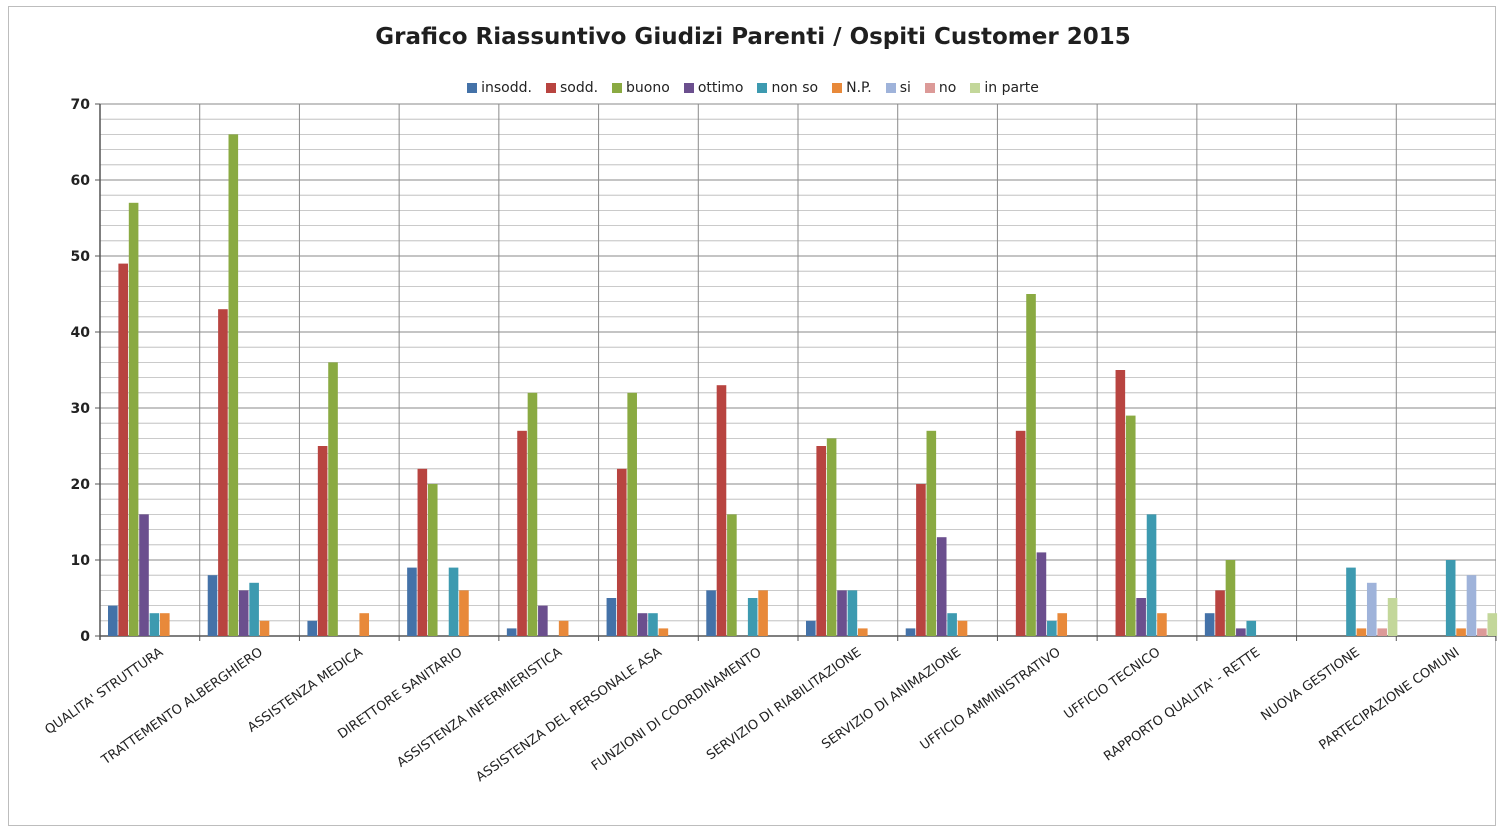 This screenshot has height=831, width=1506. I want to click on legend-item: non so, so click(787, 88).